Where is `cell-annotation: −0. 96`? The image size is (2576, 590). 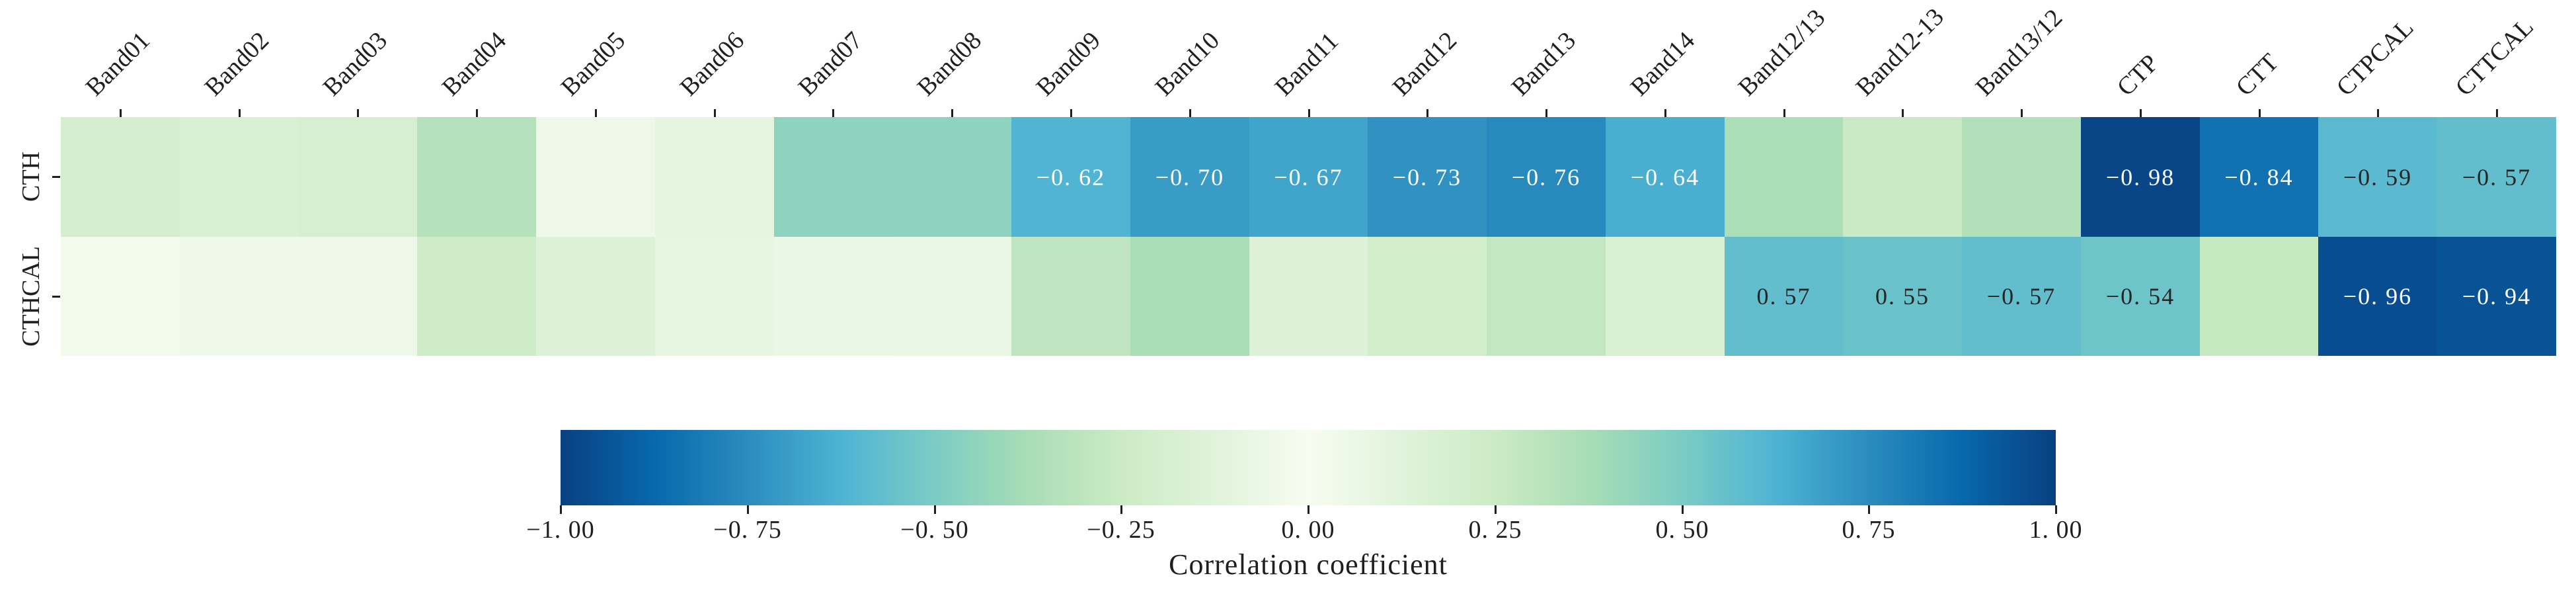
cell-annotation: −0. 96 is located at coordinates (2378, 296).